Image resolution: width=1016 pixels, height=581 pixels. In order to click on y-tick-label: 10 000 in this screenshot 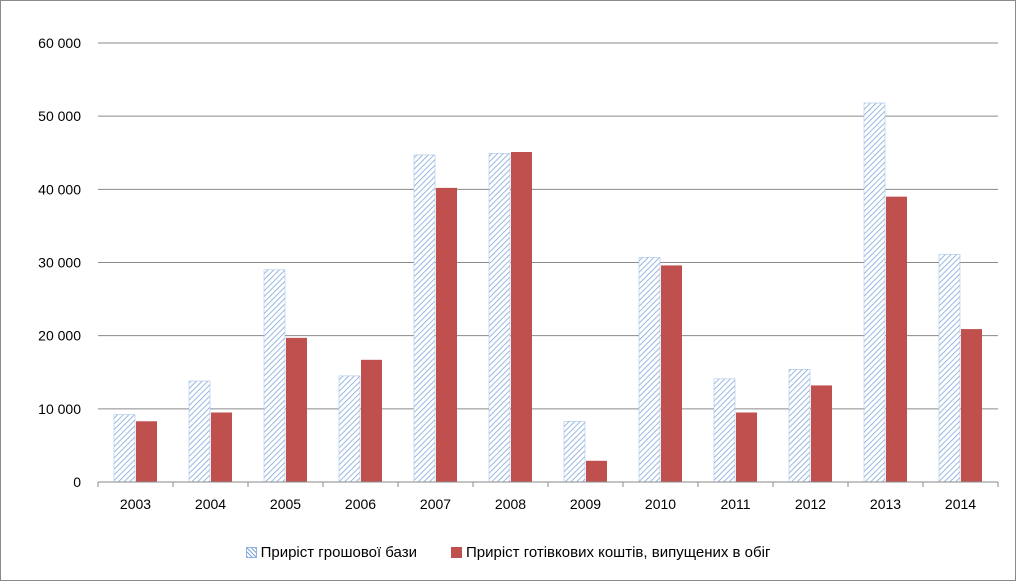, I will do `click(59, 409)`.